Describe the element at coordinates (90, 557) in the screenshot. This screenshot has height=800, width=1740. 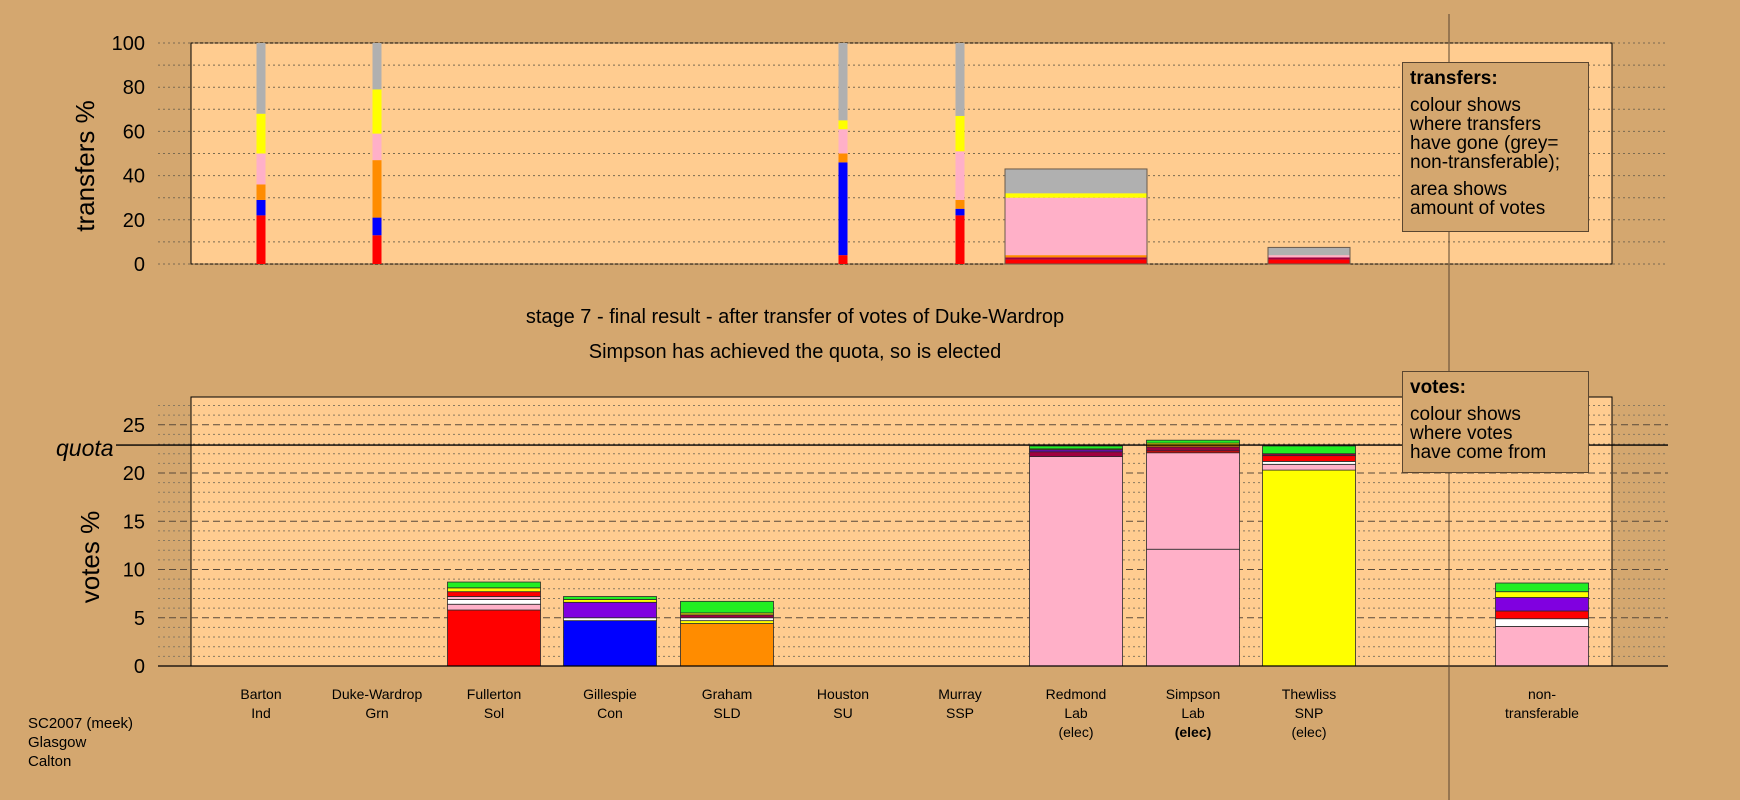
I see `votes-axis-title: votes %` at that location.